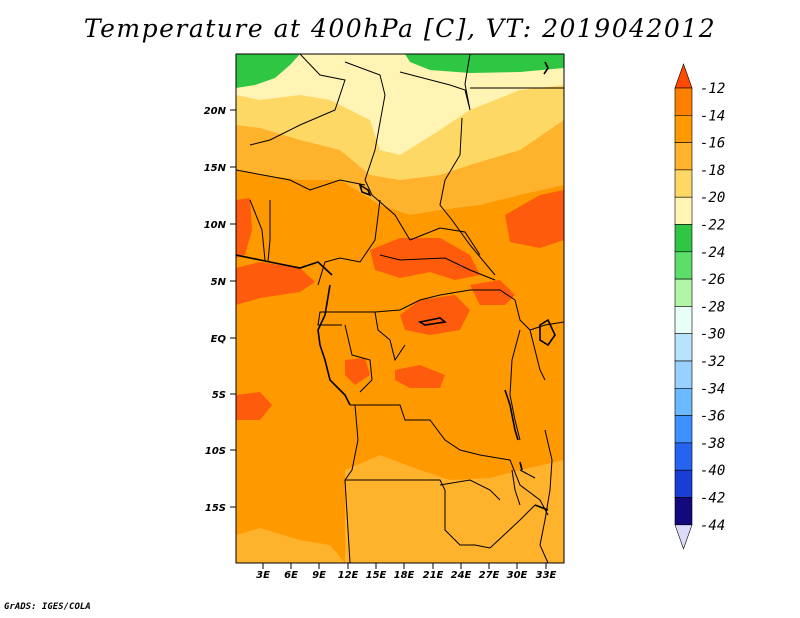 The width and height of the screenshot is (800, 618). Describe the element at coordinates (219, 339) in the screenshot. I see `lat-tick-label: EQ` at that location.